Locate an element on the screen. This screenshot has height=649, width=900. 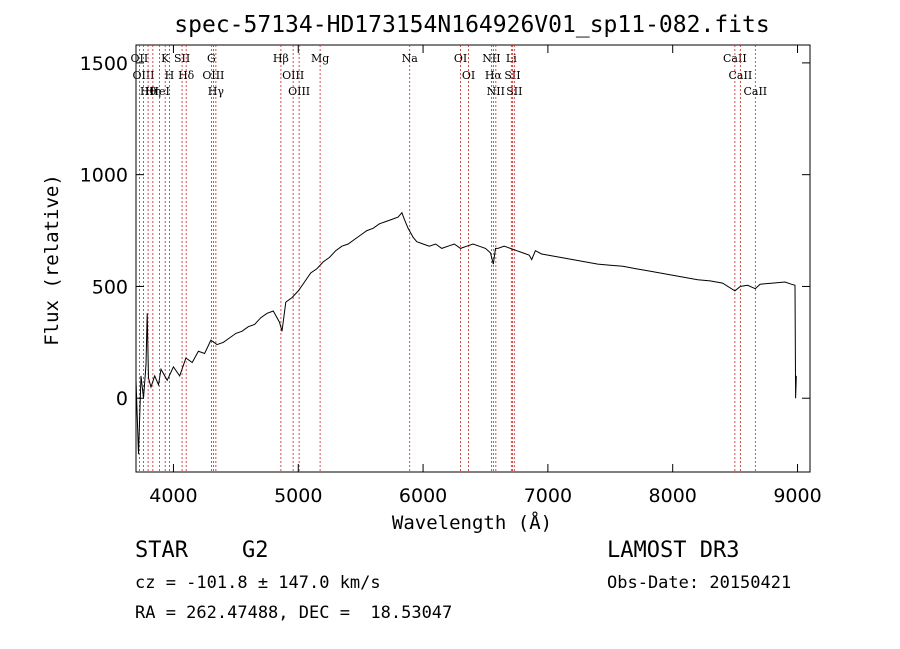
line-marker-label: Mg is located at coordinates (320, 58).